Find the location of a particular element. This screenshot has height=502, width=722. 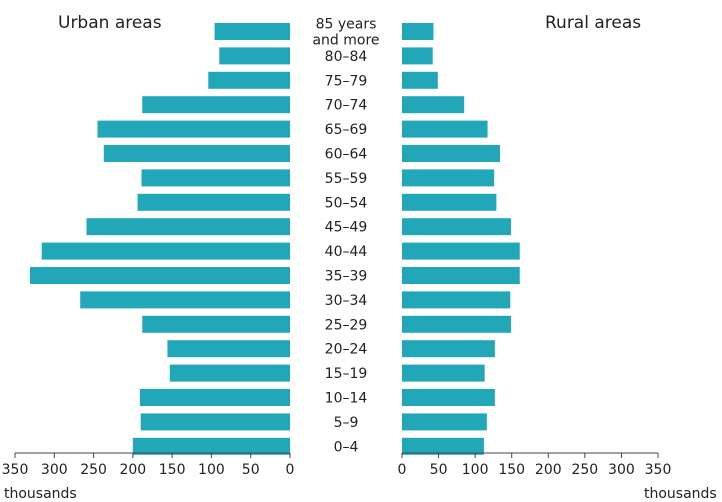

age-group-label: 70–74 is located at coordinates (346, 106).